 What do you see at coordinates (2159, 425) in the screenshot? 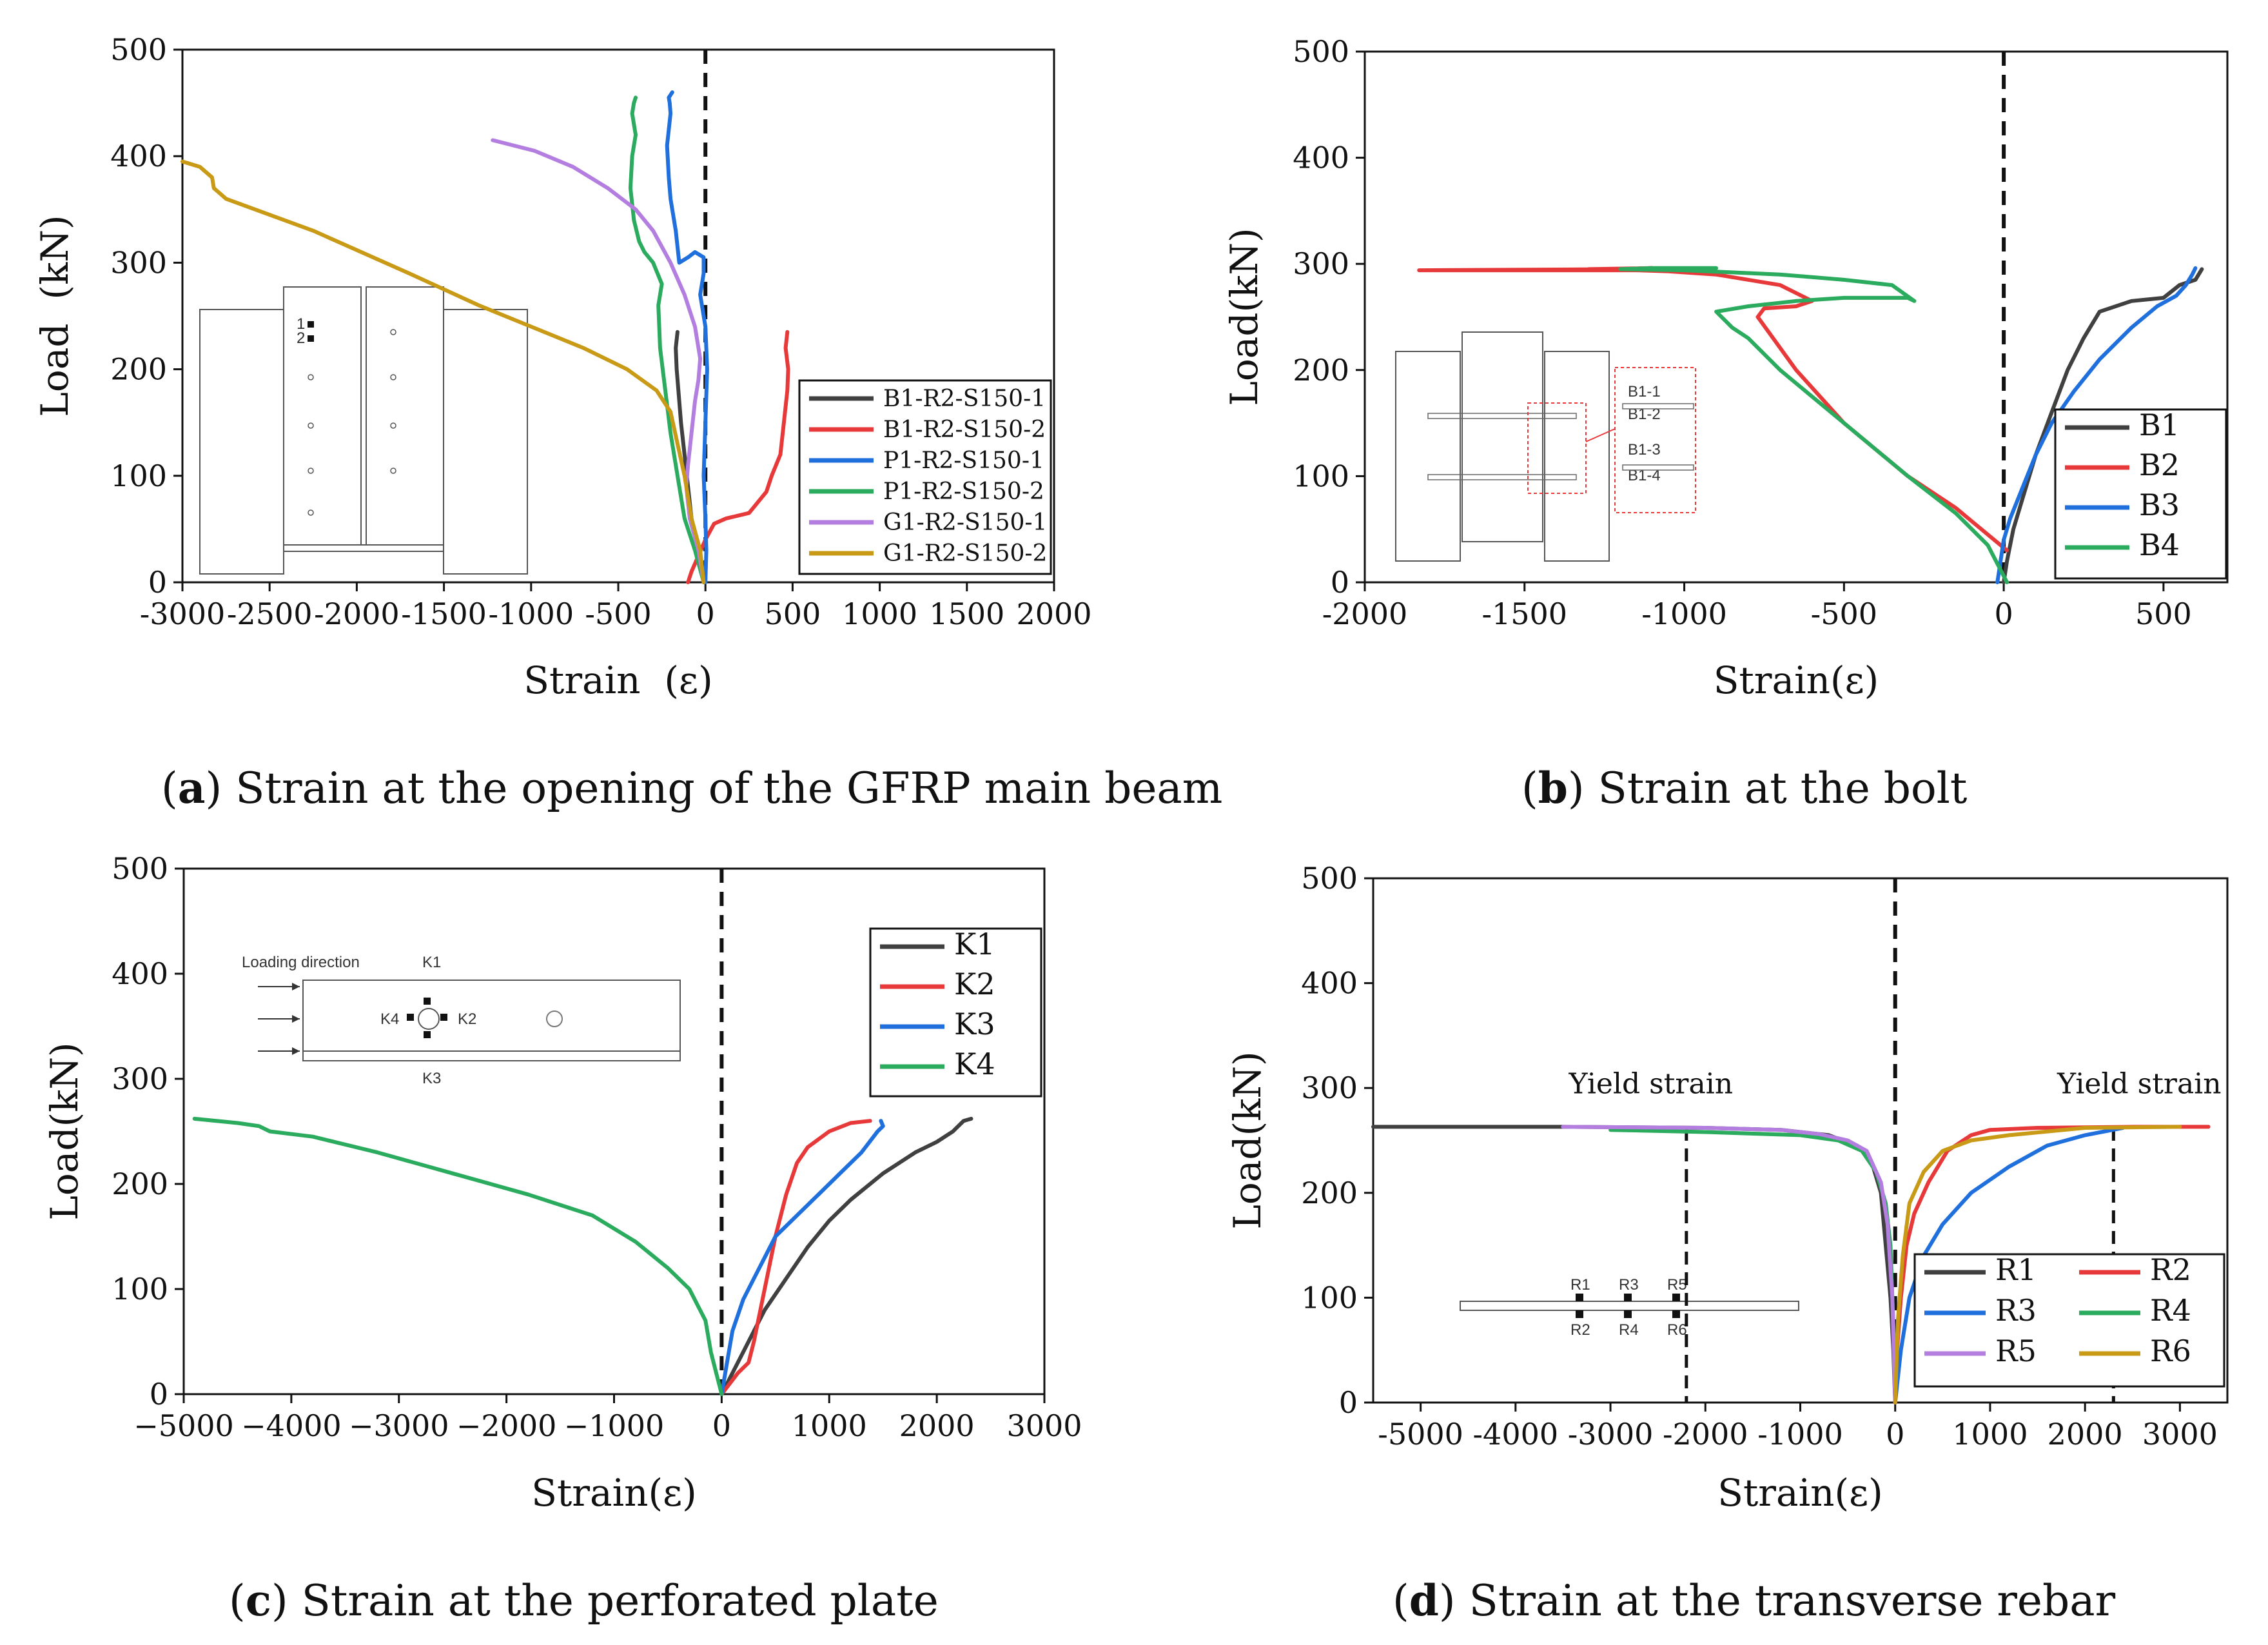
I see `legend-label-B1: B1` at bounding box center [2159, 425].